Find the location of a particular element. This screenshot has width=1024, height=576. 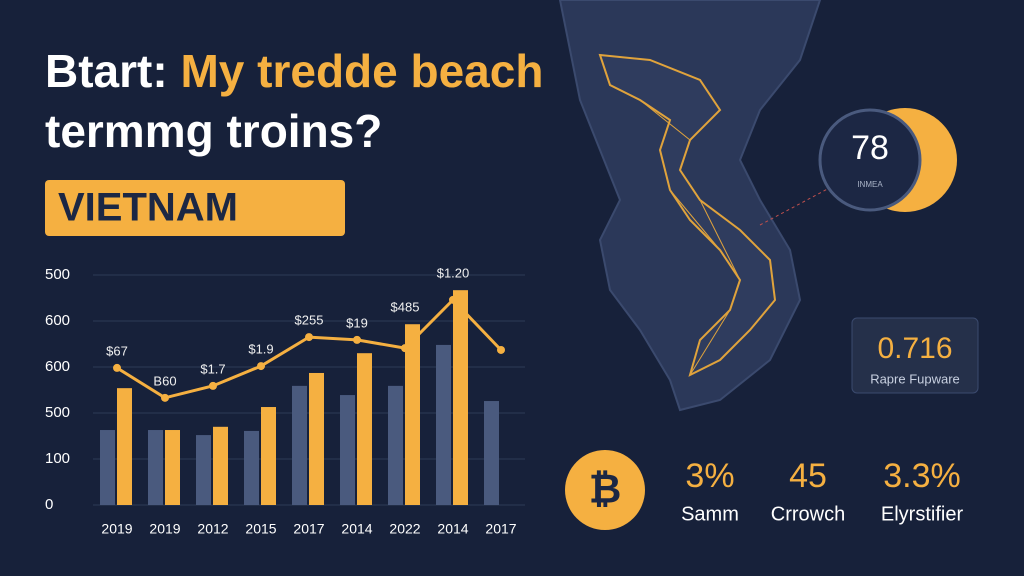

side-badge is located at coordinates (915, 355).